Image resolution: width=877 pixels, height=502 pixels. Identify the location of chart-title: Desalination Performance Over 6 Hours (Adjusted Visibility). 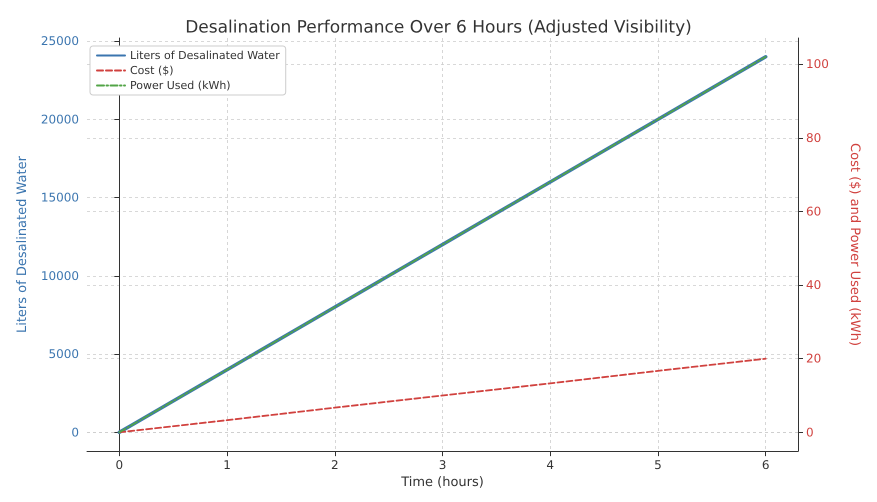
(438, 28).